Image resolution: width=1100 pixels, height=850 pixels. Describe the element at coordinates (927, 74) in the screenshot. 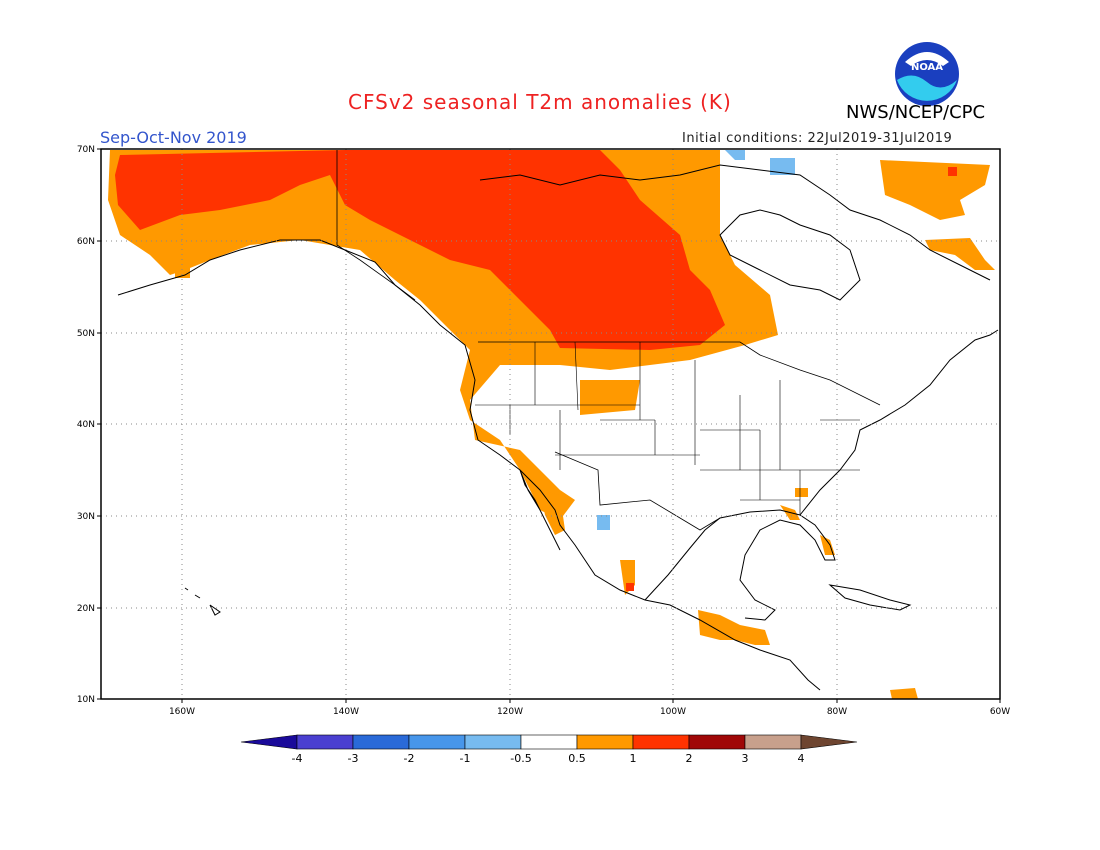

I see `noaa-logo: NOAA` at that location.